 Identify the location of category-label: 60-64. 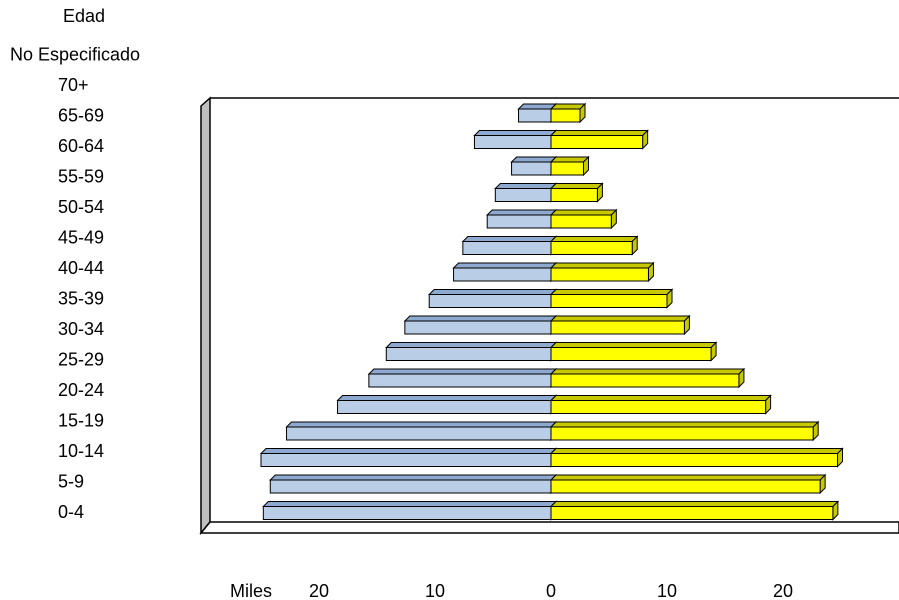
(81, 146).